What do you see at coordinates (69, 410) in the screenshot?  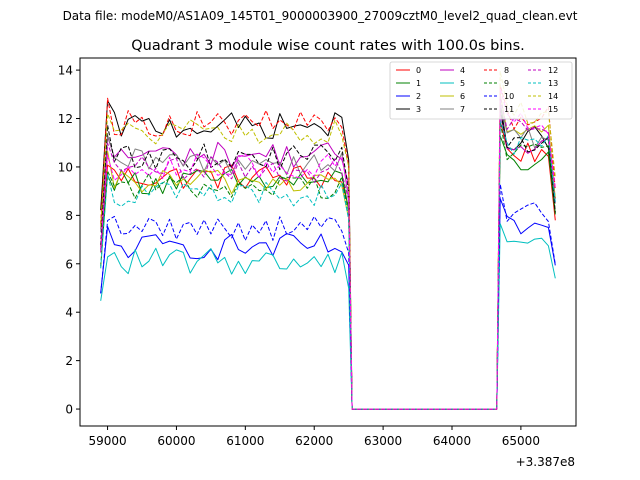 I see `y-tick-label: 0` at bounding box center [69, 410].